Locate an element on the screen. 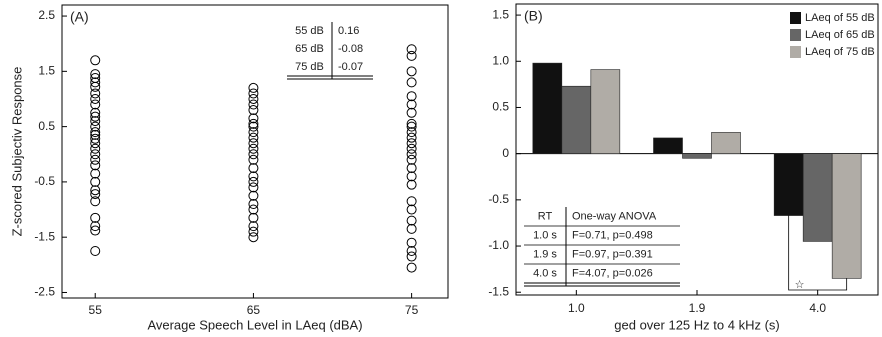 The width and height of the screenshot is (882, 337). x-tick-label: 55 is located at coordinates (96, 310).